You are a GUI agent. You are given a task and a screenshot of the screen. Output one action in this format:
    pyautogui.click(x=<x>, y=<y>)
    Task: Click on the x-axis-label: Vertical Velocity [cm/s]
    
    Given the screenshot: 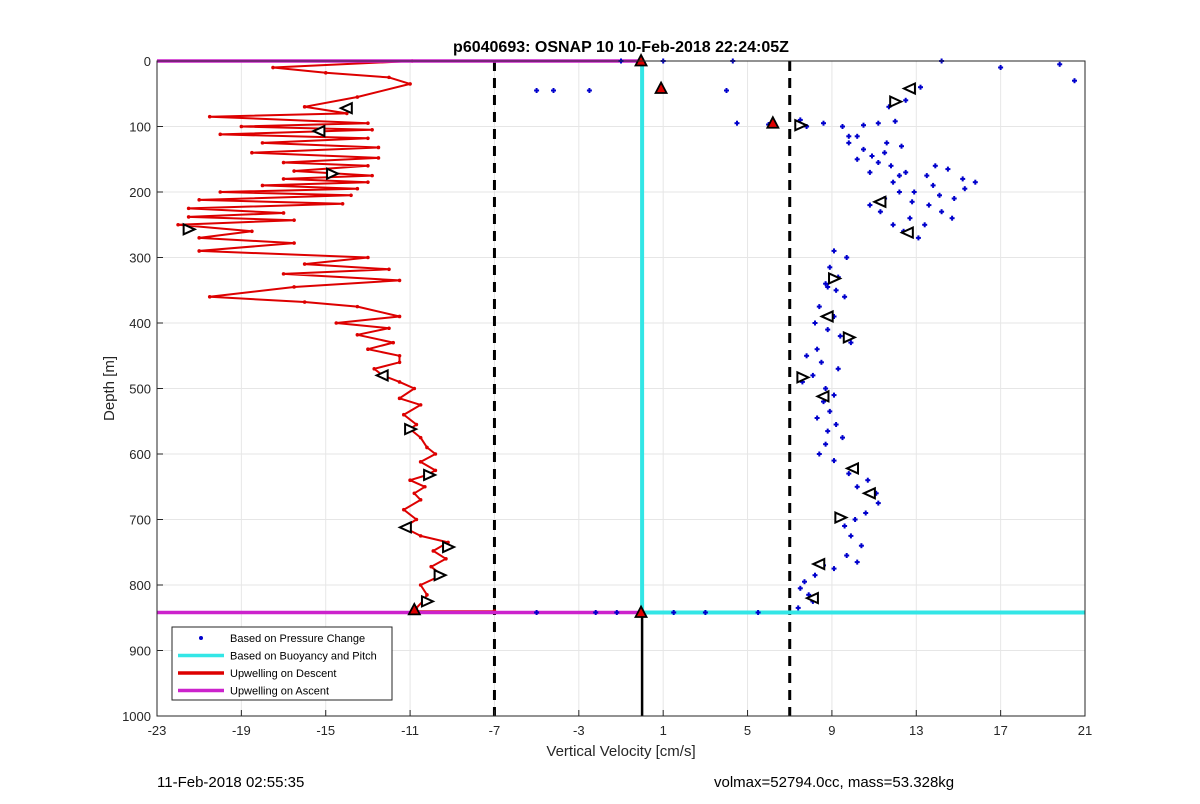 What is the action you would take?
    pyautogui.click(x=620, y=751)
    